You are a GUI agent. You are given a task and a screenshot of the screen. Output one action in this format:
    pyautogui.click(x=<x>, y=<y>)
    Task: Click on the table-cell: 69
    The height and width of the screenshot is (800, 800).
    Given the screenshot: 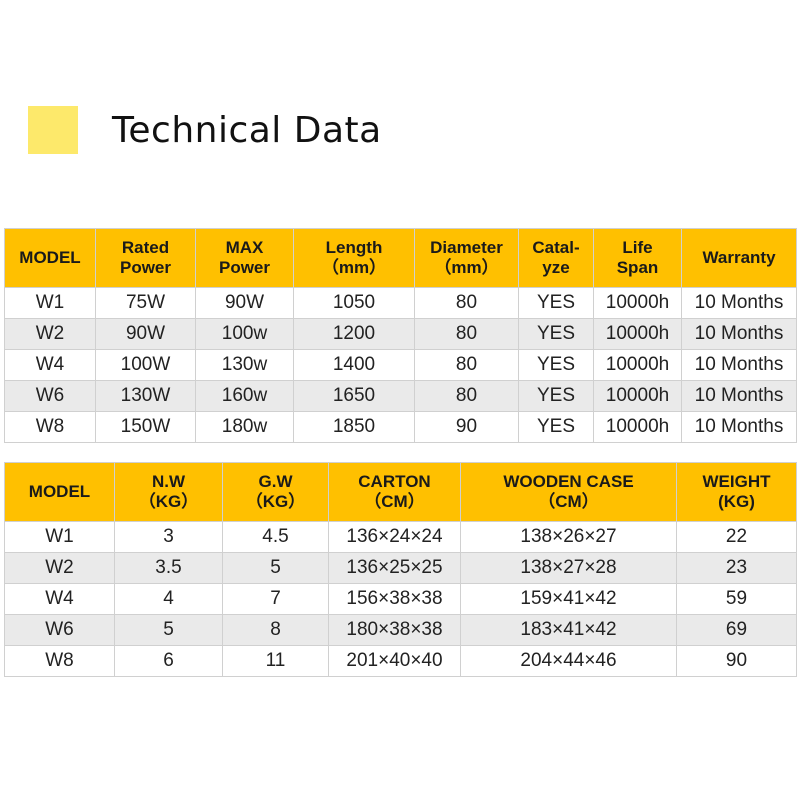 What is the action you would take?
    pyautogui.click(x=736, y=630)
    